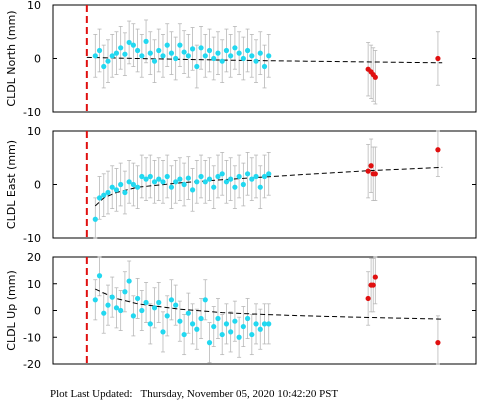  I want to click on y-tick-label: -20, so click(32, 364).